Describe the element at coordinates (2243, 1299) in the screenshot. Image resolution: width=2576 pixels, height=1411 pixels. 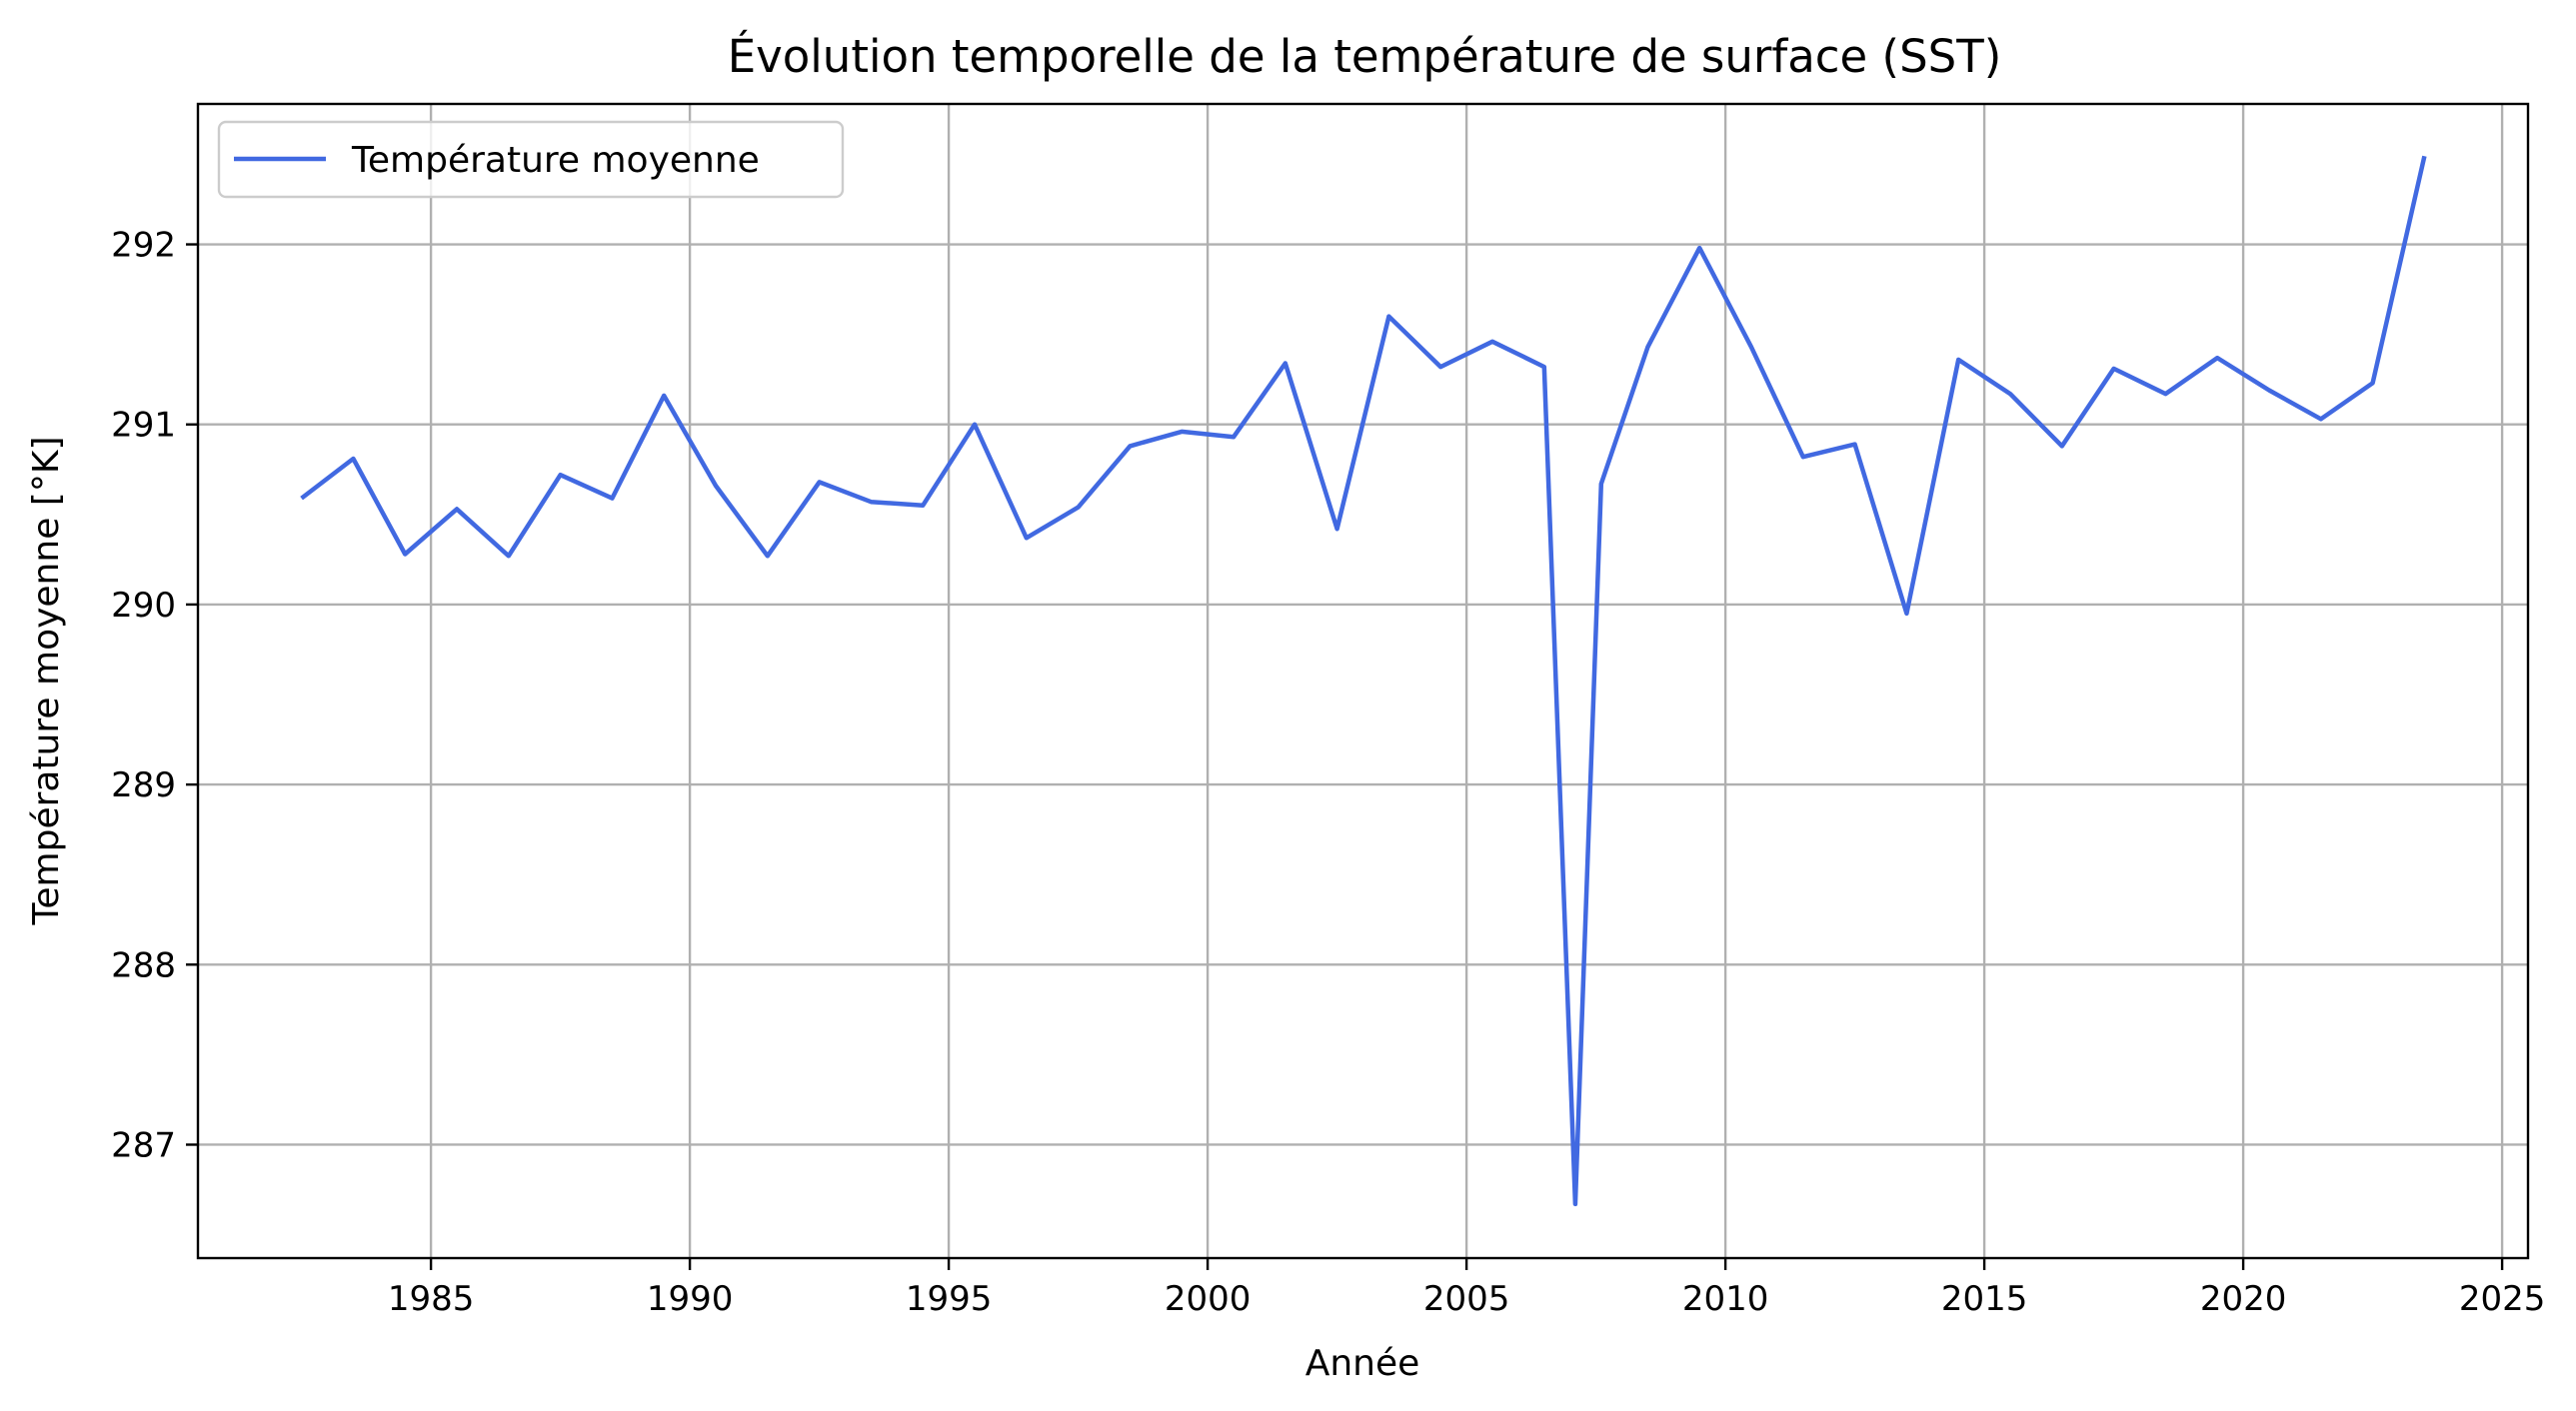
I see `x-tick-label: 2020` at that location.